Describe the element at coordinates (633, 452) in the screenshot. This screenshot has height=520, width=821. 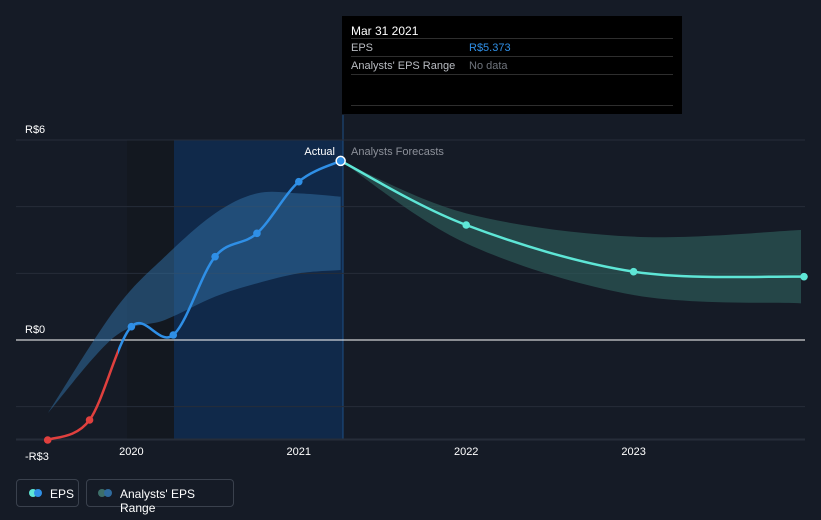
I see `x-tick-label: 2023` at that location.